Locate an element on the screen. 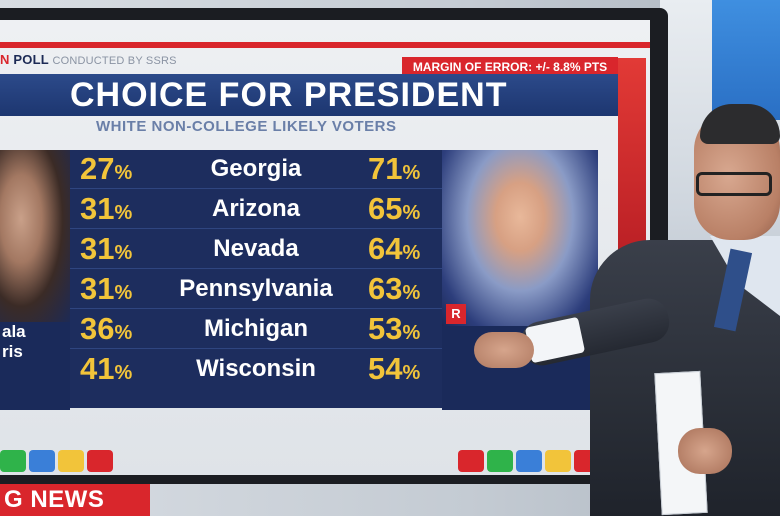 This screenshot has height=516, width=780. right-color-buttons is located at coordinates (529, 462).